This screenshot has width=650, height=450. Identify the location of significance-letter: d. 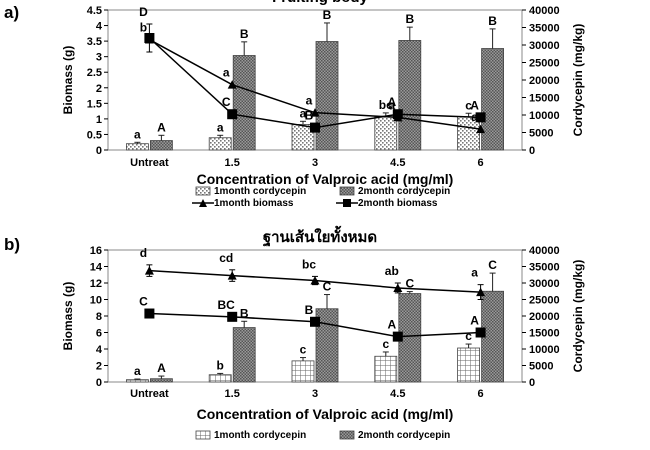
(143, 253).